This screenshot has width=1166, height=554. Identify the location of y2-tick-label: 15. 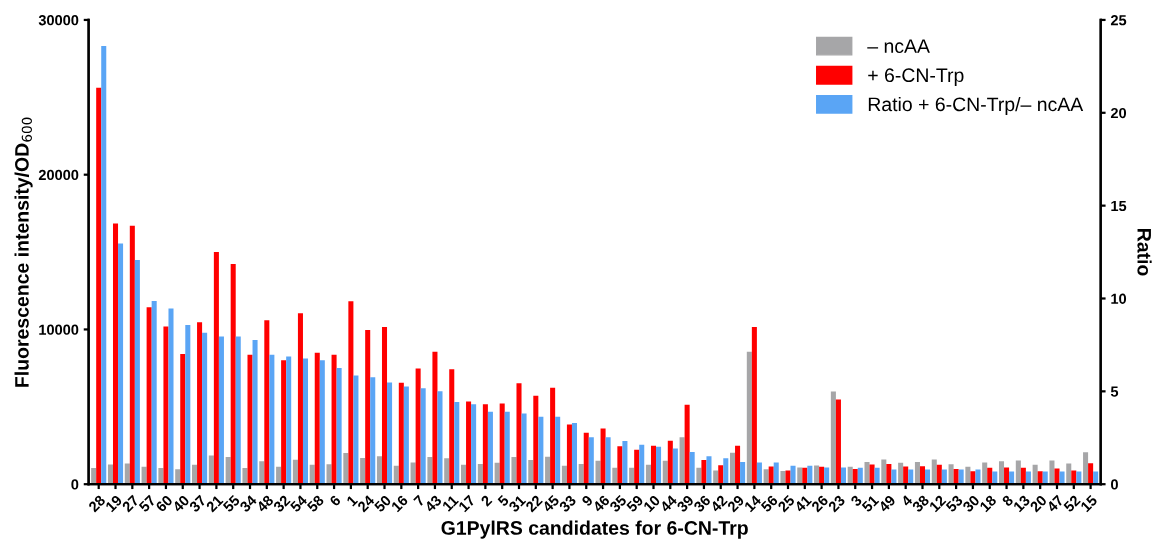
(1119, 206).